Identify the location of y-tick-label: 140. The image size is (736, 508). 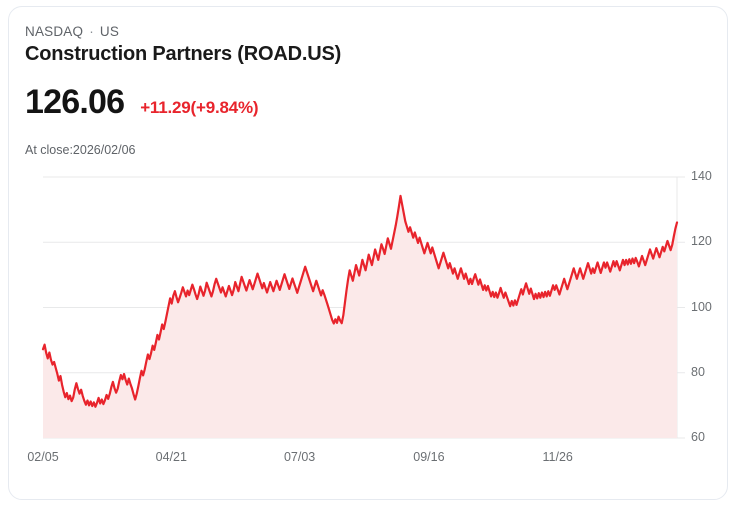
(701, 176).